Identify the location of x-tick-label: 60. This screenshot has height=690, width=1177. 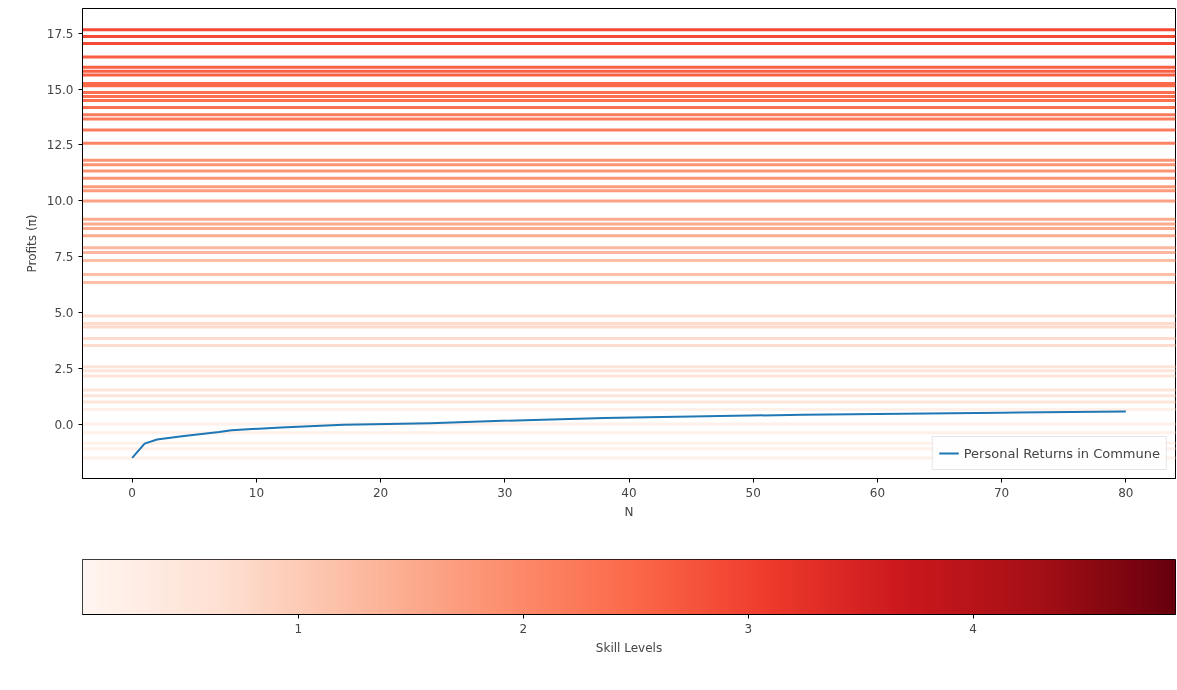
(877, 492).